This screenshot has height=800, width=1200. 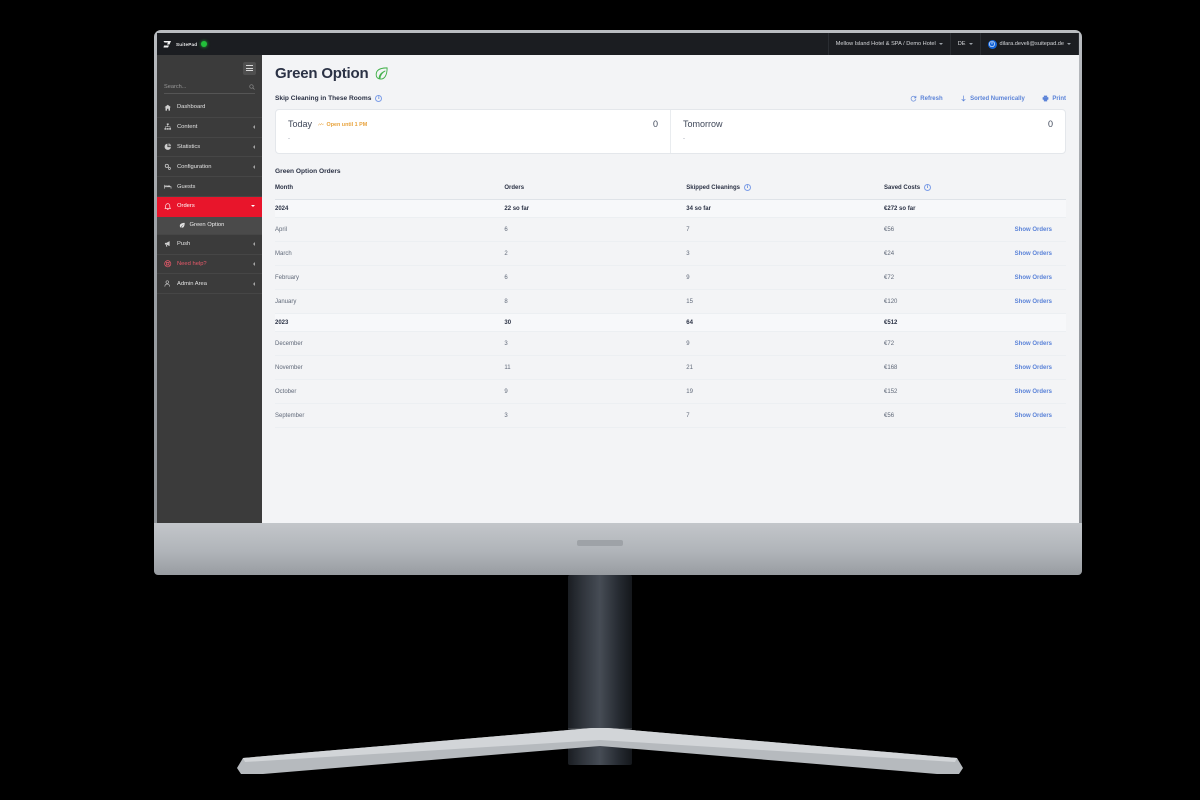 I want to click on chart-pie-icon, so click(x=168, y=147).